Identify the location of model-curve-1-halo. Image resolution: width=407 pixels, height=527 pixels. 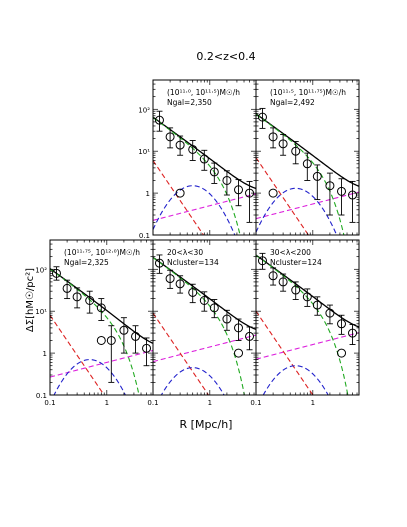
(199, 326).